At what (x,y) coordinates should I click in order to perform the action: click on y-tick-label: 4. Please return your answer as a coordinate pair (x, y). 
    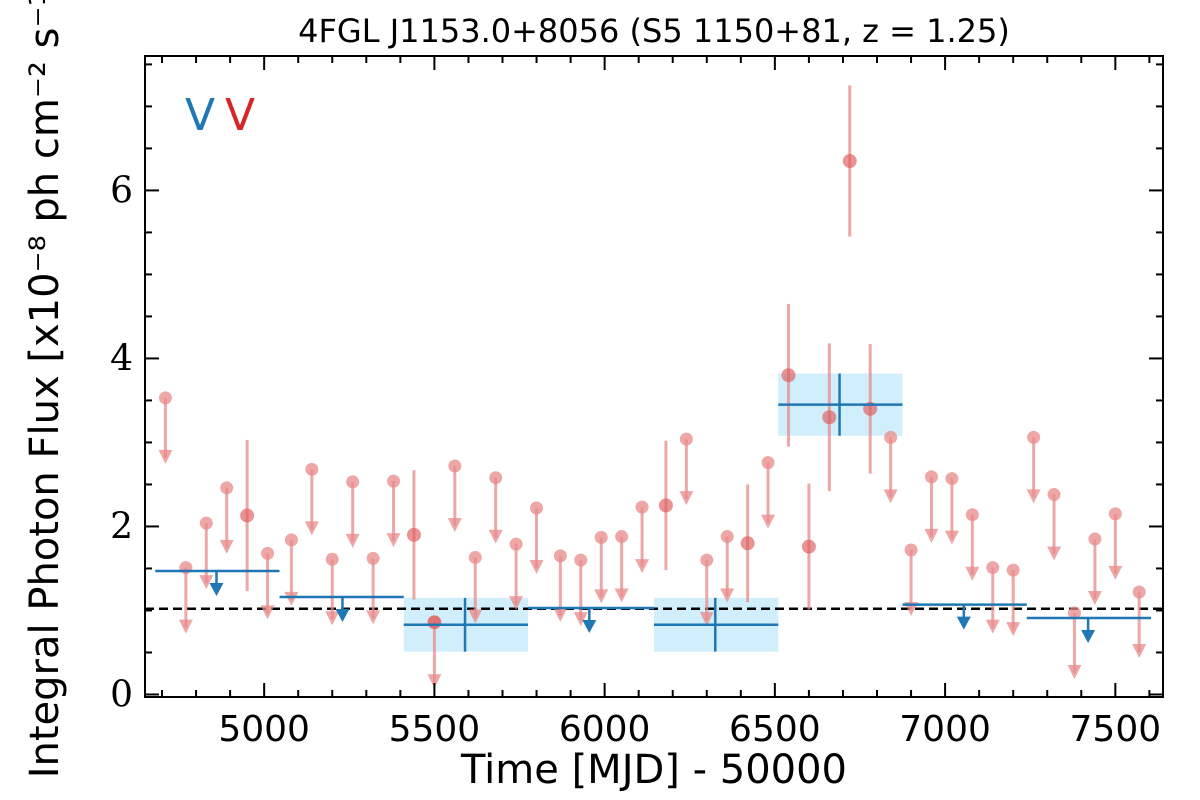
    Looking at the image, I should click on (121, 358).